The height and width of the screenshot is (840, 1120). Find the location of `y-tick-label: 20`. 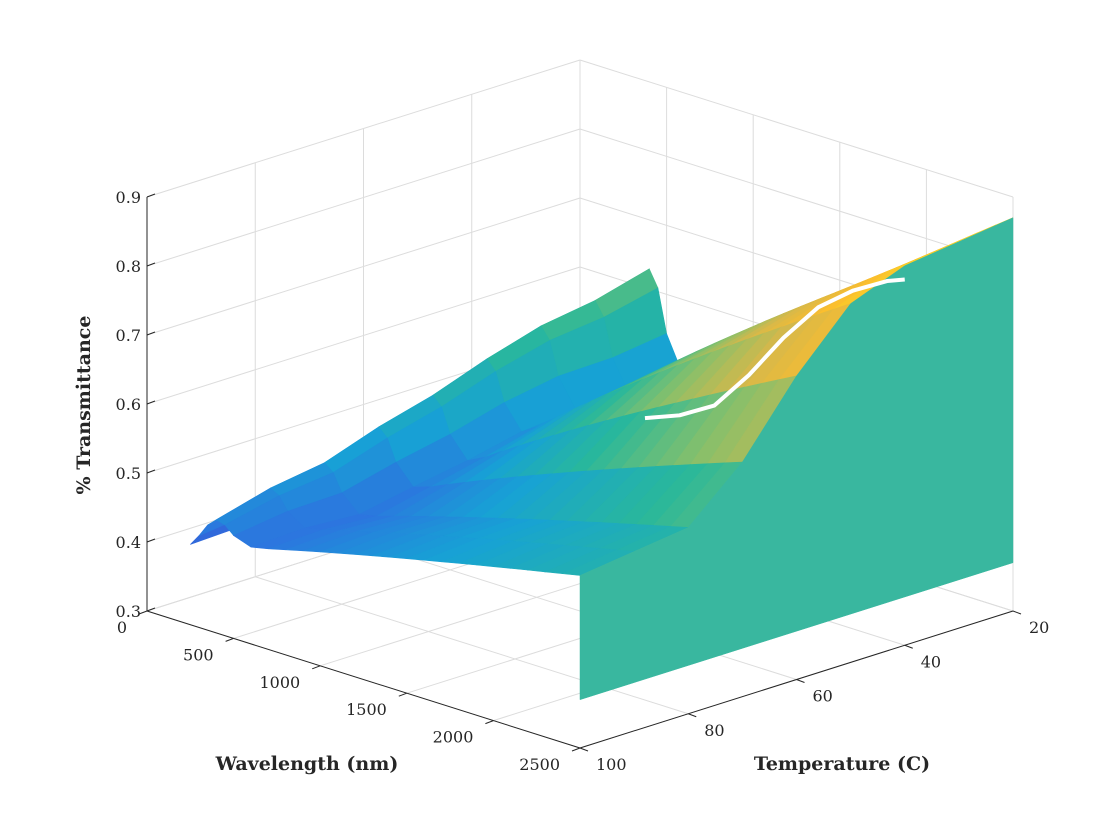

y-tick-label: 20 is located at coordinates (1039, 627).